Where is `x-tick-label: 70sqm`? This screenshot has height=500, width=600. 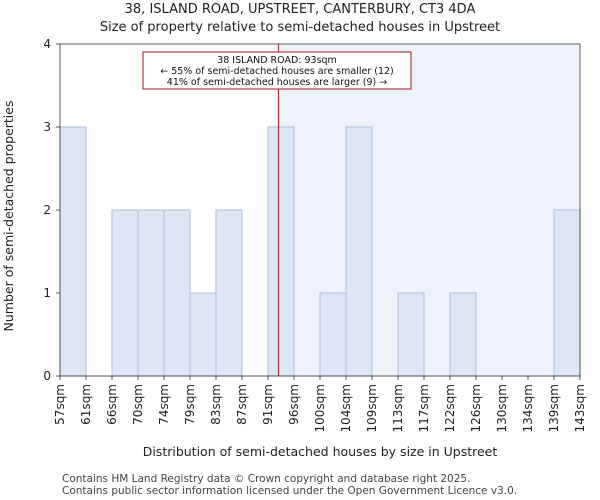
x-tick-label: 70sqm is located at coordinates (138, 404).